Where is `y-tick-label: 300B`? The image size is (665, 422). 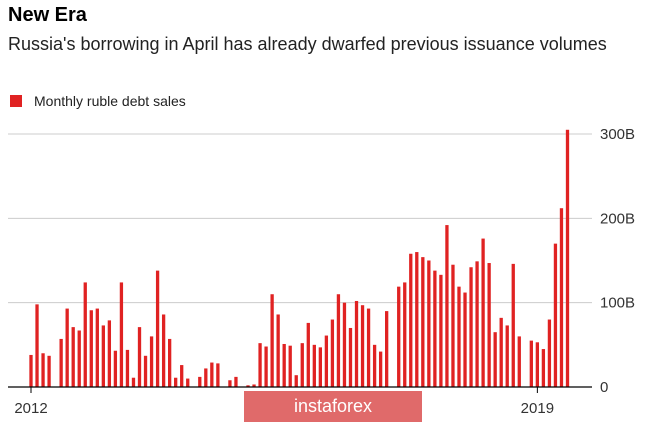
y-tick-label: 300B is located at coordinates (617, 134).